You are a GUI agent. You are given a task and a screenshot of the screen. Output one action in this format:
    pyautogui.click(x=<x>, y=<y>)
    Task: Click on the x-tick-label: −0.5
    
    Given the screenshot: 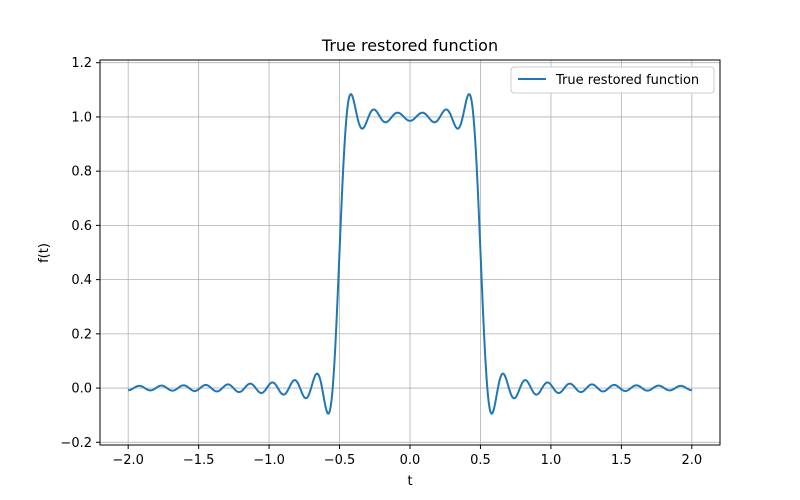 What is the action you would take?
    pyautogui.click(x=340, y=460)
    